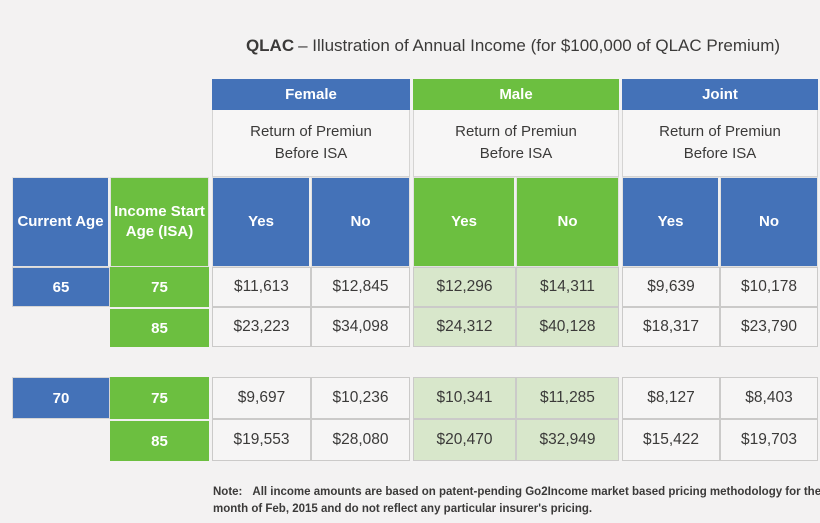 Image resolution: width=820 pixels, height=523 pixels. What do you see at coordinates (311, 153) in the screenshot?
I see `subheader-female-line2: Before ISA` at bounding box center [311, 153].